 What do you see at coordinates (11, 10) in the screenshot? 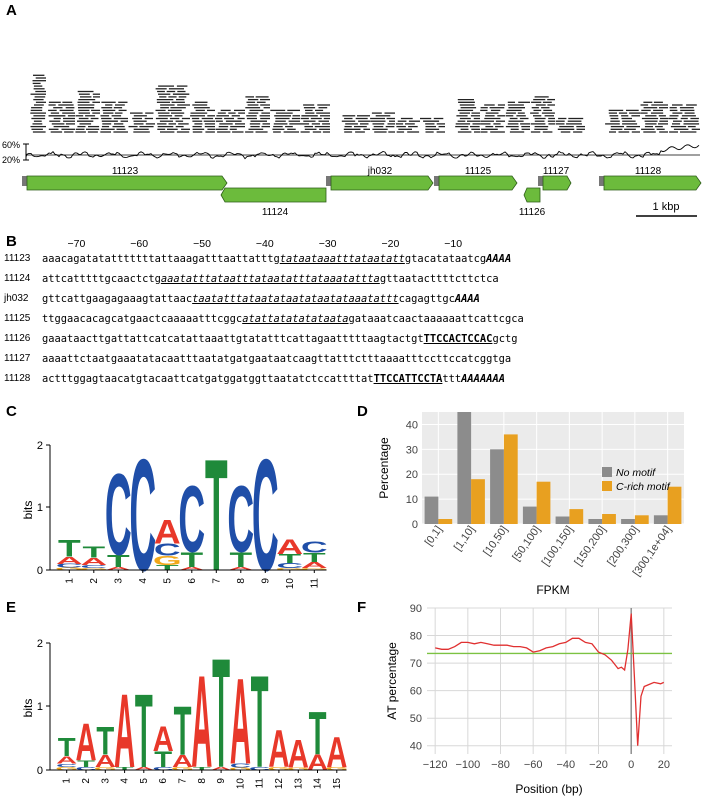
I see `panel-label-a: A` at bounding box center [11, 10].